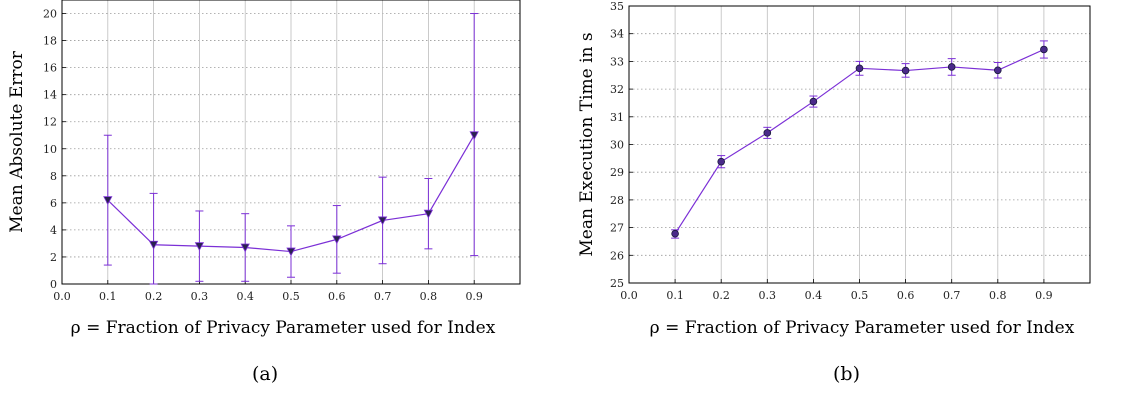  What do you see at coordinates (17, 141) in the screenshot?
I see `y-axis-label: Mean Absolute Error` at bounding box center [17, 141].